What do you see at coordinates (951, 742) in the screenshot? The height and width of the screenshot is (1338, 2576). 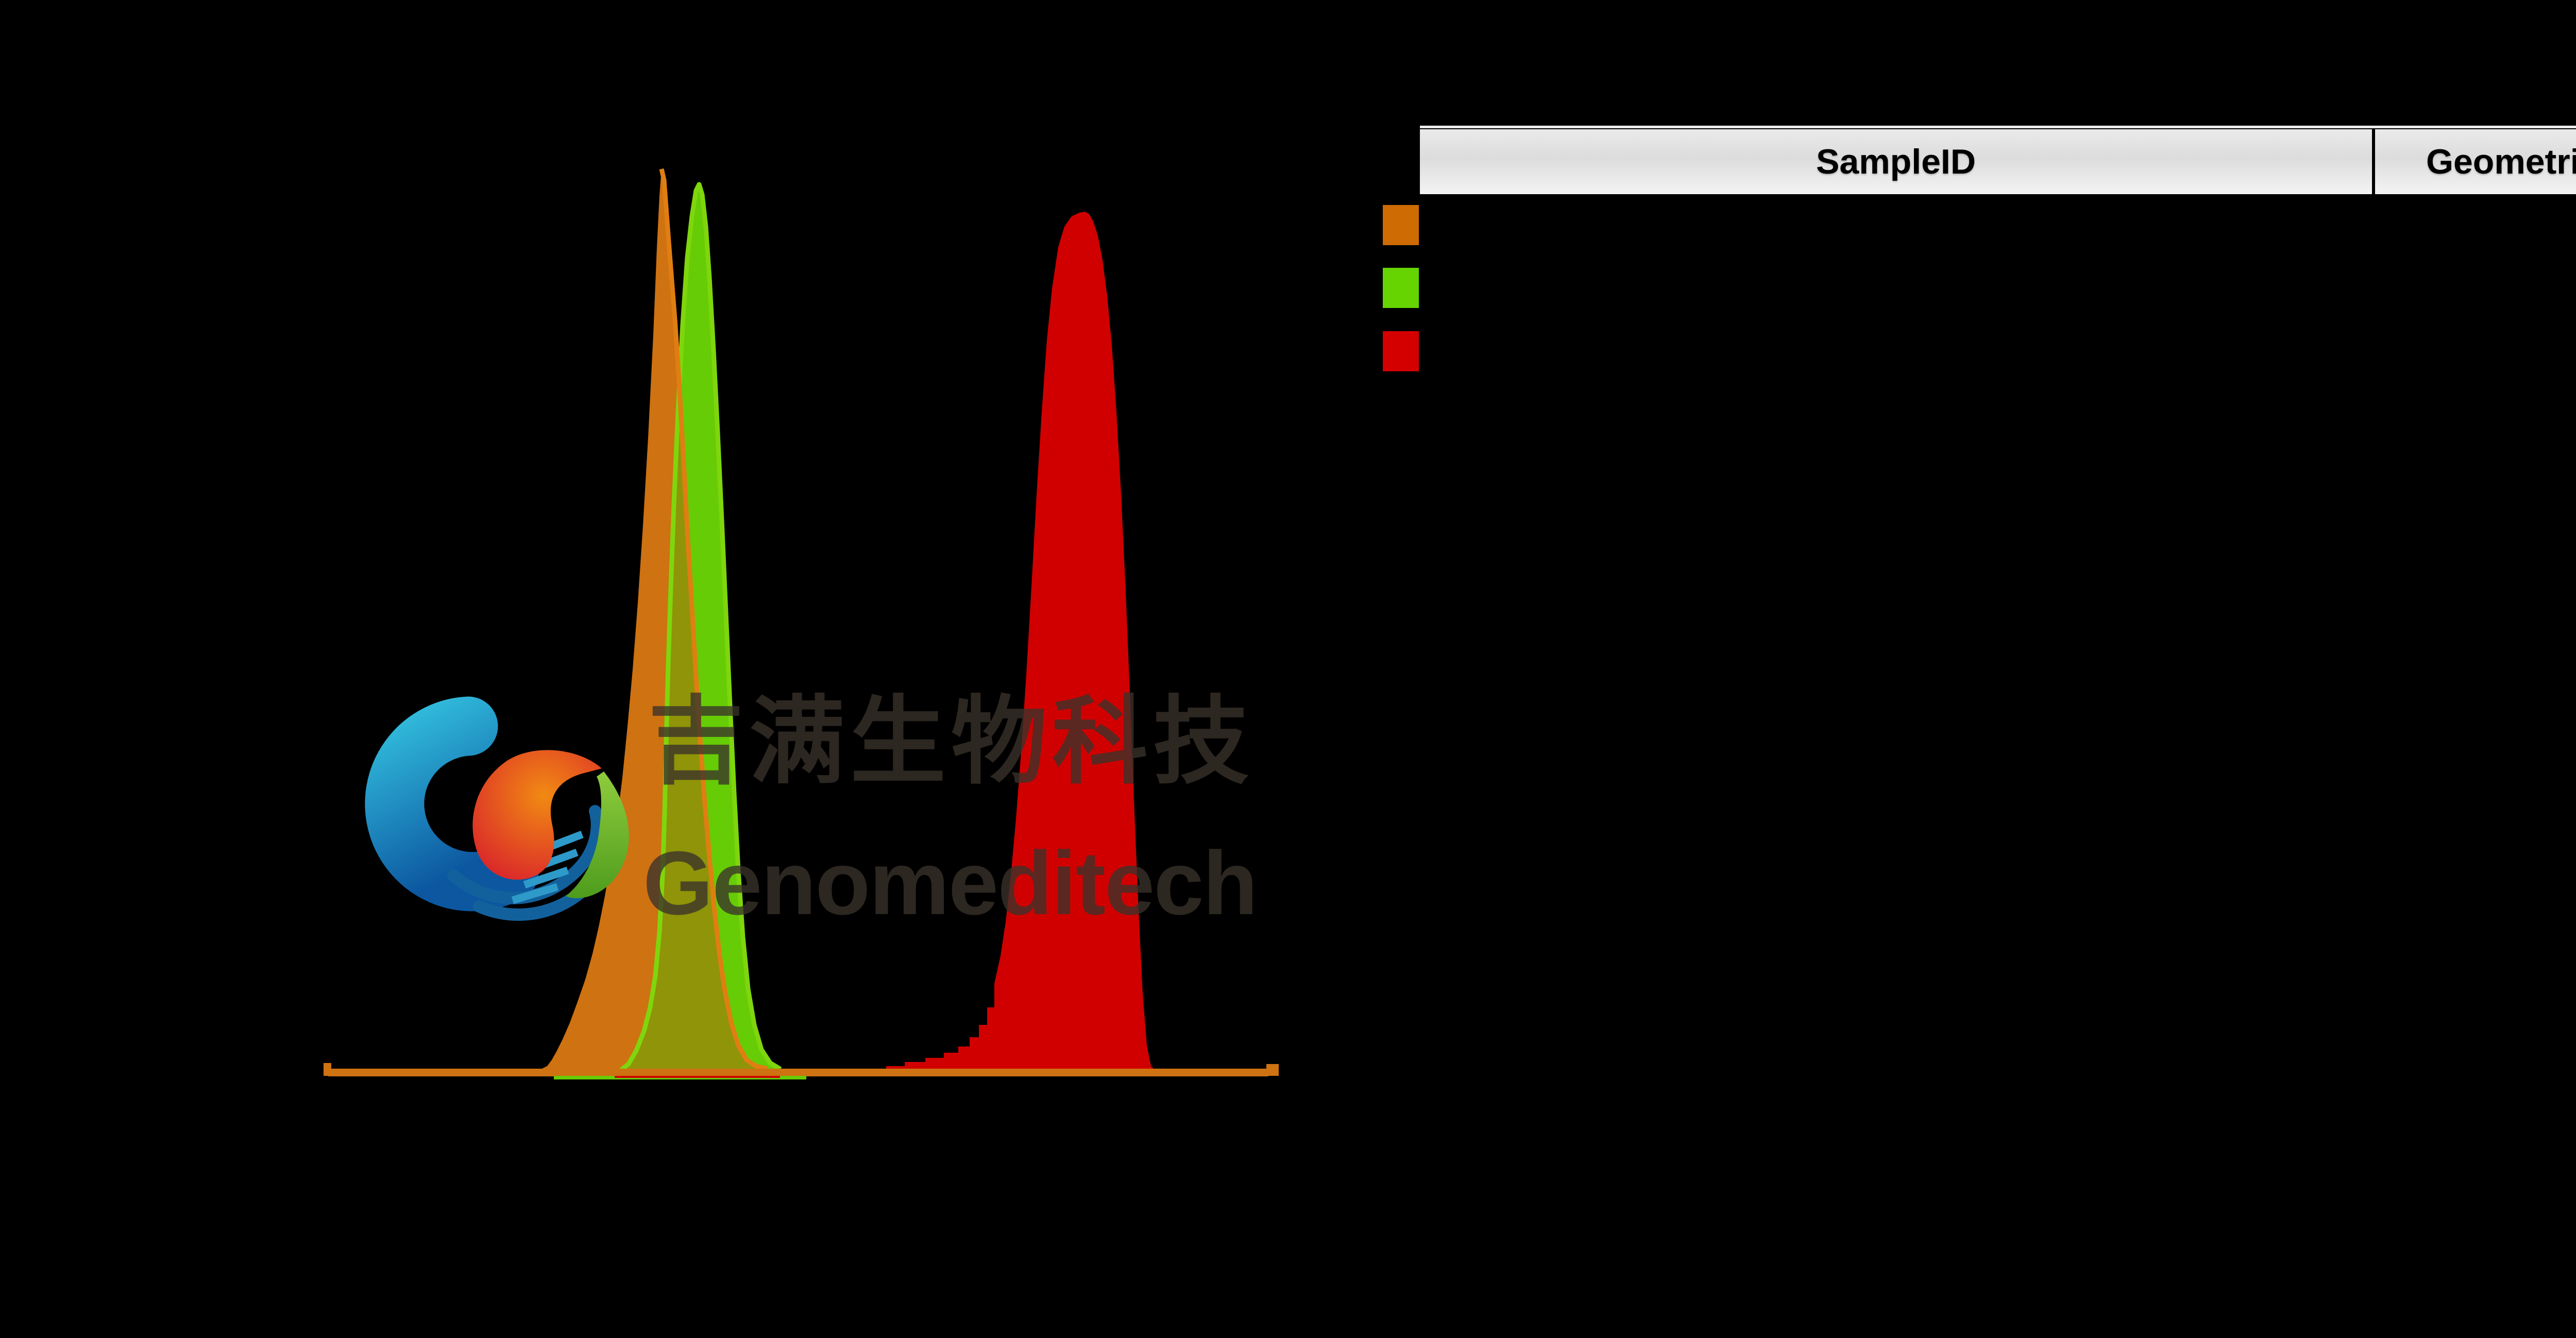 I see `watermark-cjk-text: 吉满生物科技` at bounding box center [951, 742].